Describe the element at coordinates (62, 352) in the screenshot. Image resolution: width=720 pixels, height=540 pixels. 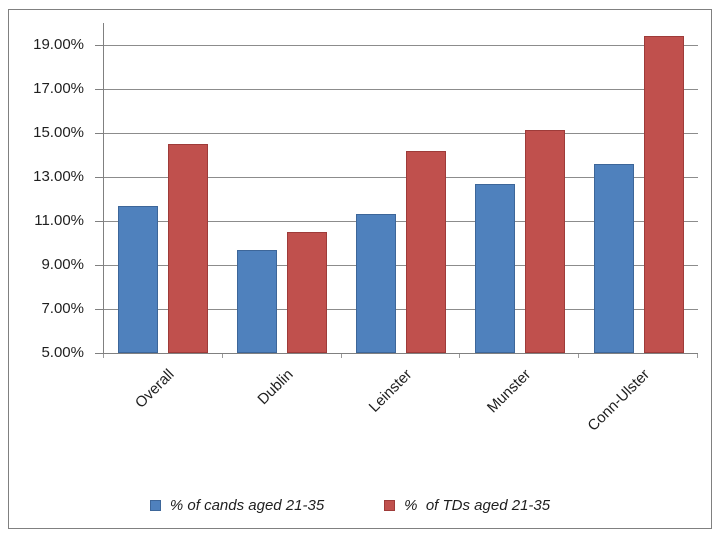
I see `y-axis-tick-label: 5.00%` at that location.